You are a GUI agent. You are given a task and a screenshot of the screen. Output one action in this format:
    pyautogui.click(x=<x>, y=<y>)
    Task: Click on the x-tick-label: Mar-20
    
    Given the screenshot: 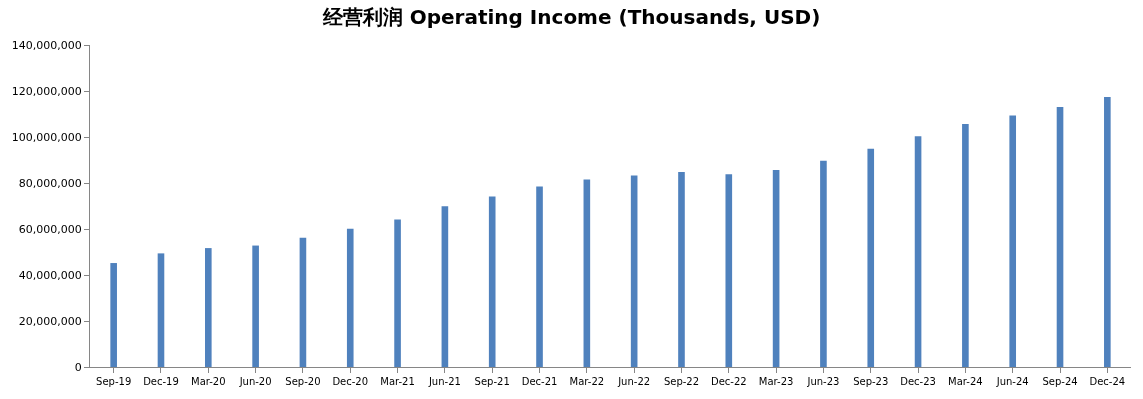 What is the action you would take?
    pyautogui.click(x=208, y=381)
    